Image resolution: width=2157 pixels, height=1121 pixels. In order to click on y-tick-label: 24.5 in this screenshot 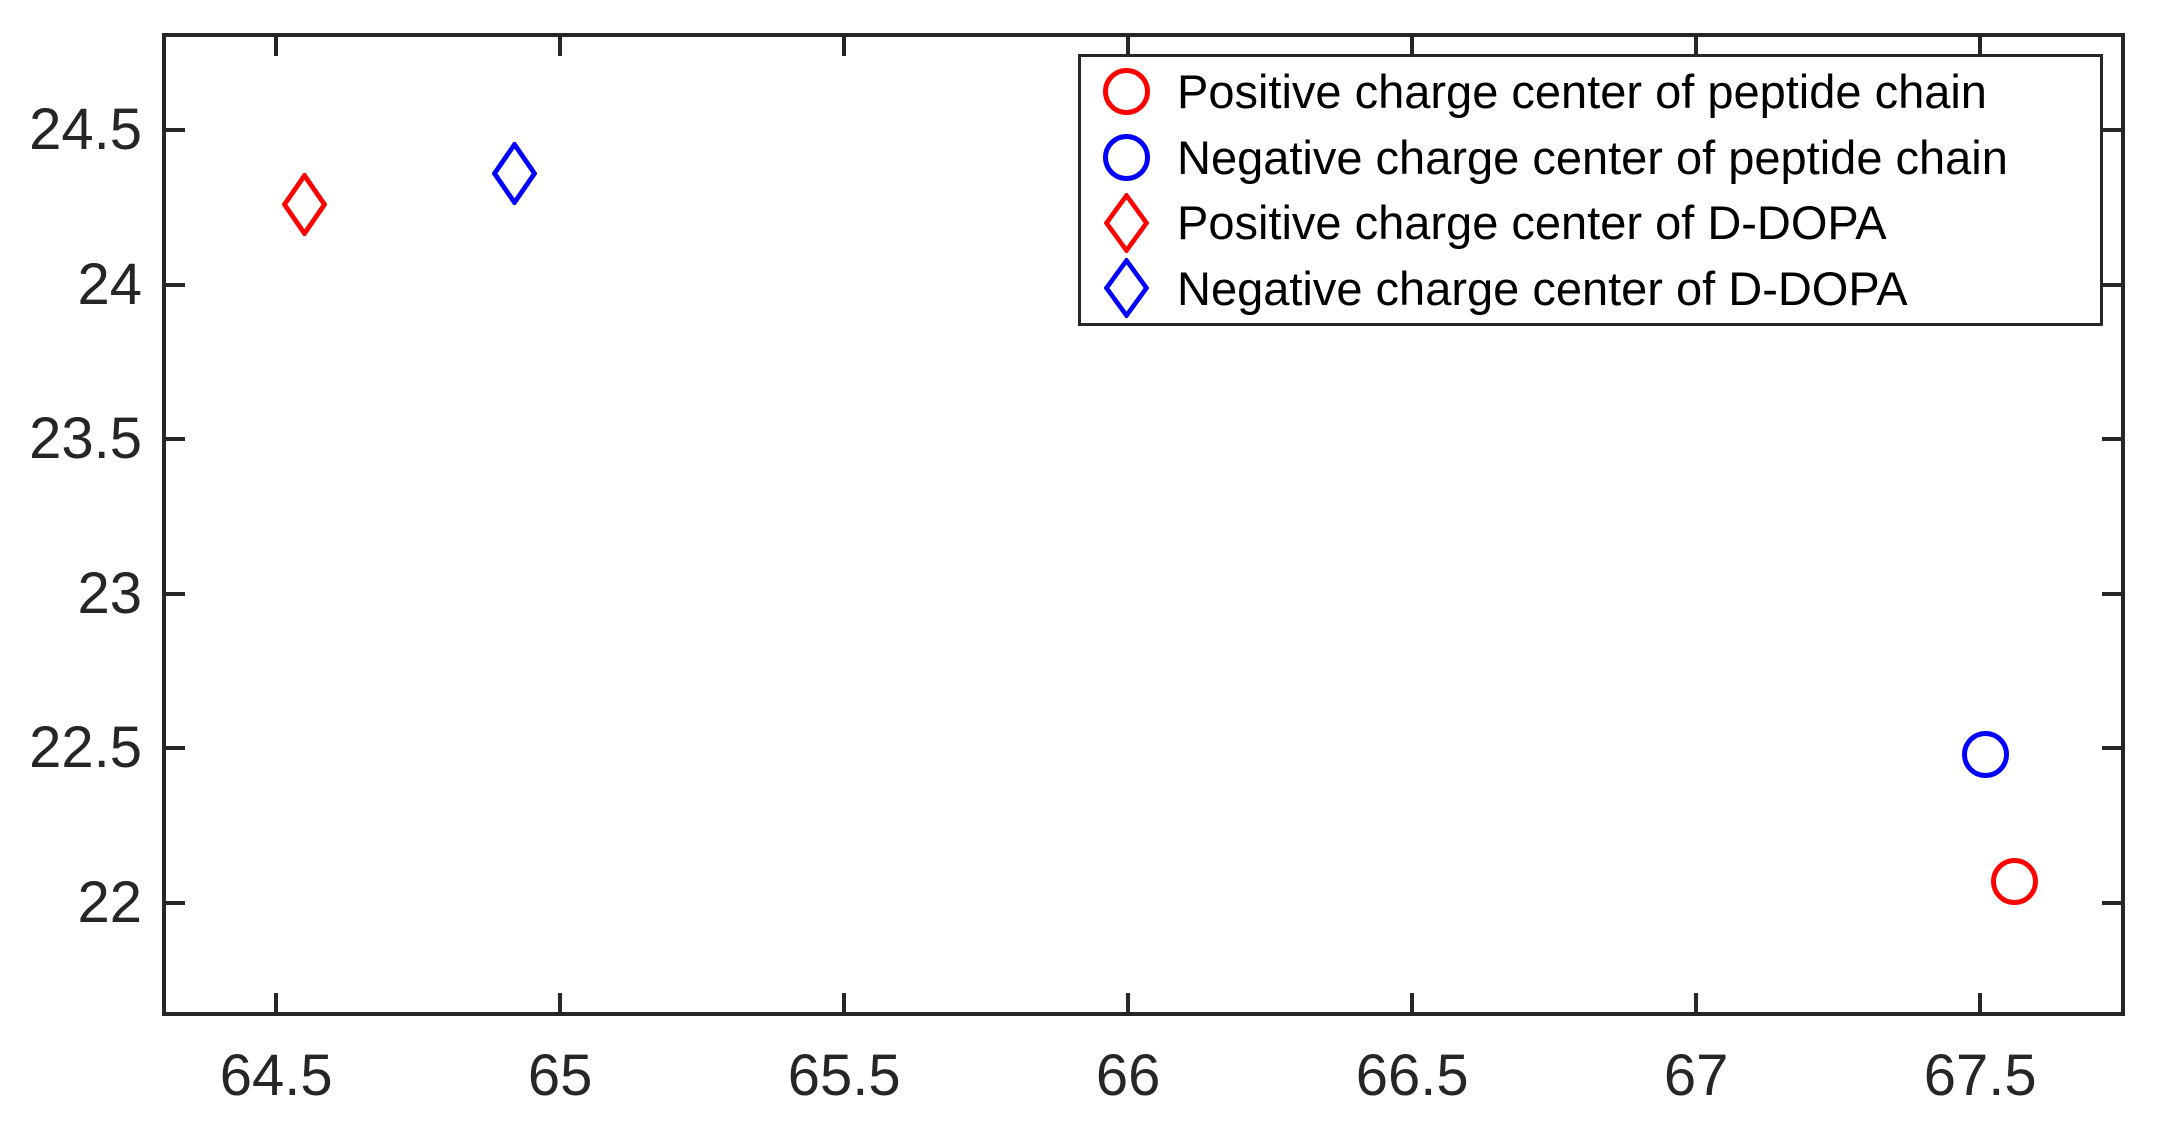, I will do `click(85, 130)`.